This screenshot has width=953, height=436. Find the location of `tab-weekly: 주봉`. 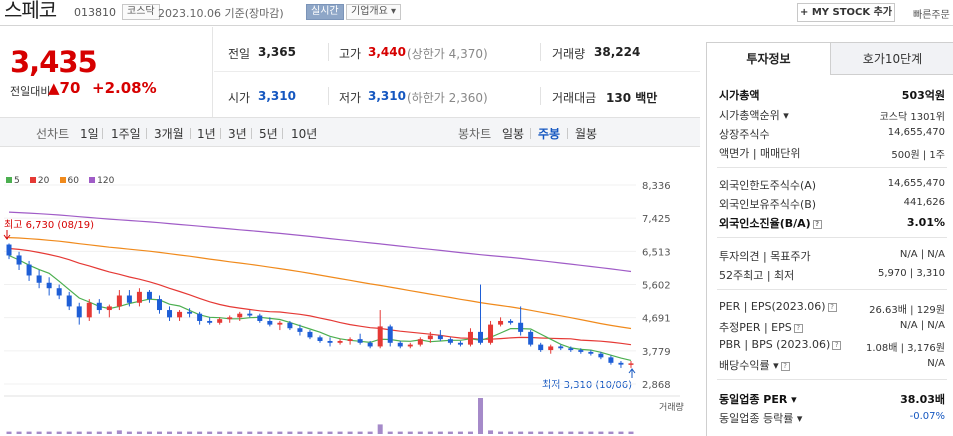

tab-weekly: 주봉 is located at coordinates (549, 134).